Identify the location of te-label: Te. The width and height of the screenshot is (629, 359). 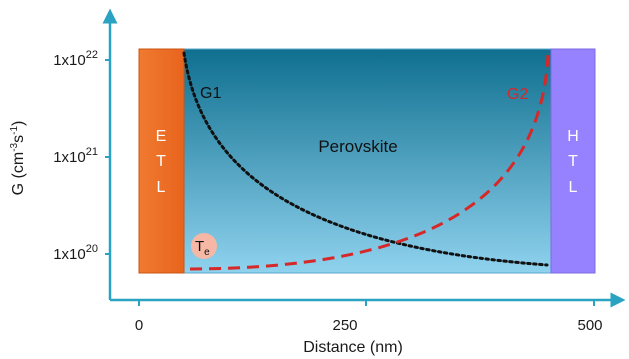
(202, 248).